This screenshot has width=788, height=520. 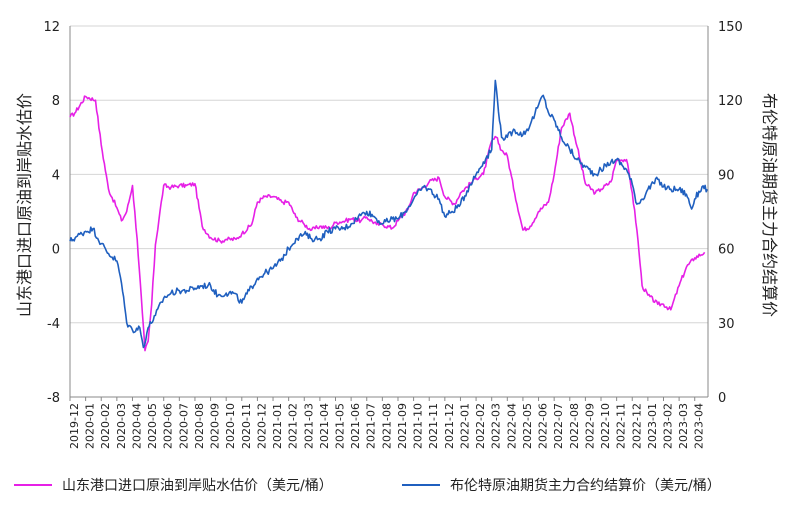 I want to click on left-y-tick-label: 8, so click(x=56, y=101).